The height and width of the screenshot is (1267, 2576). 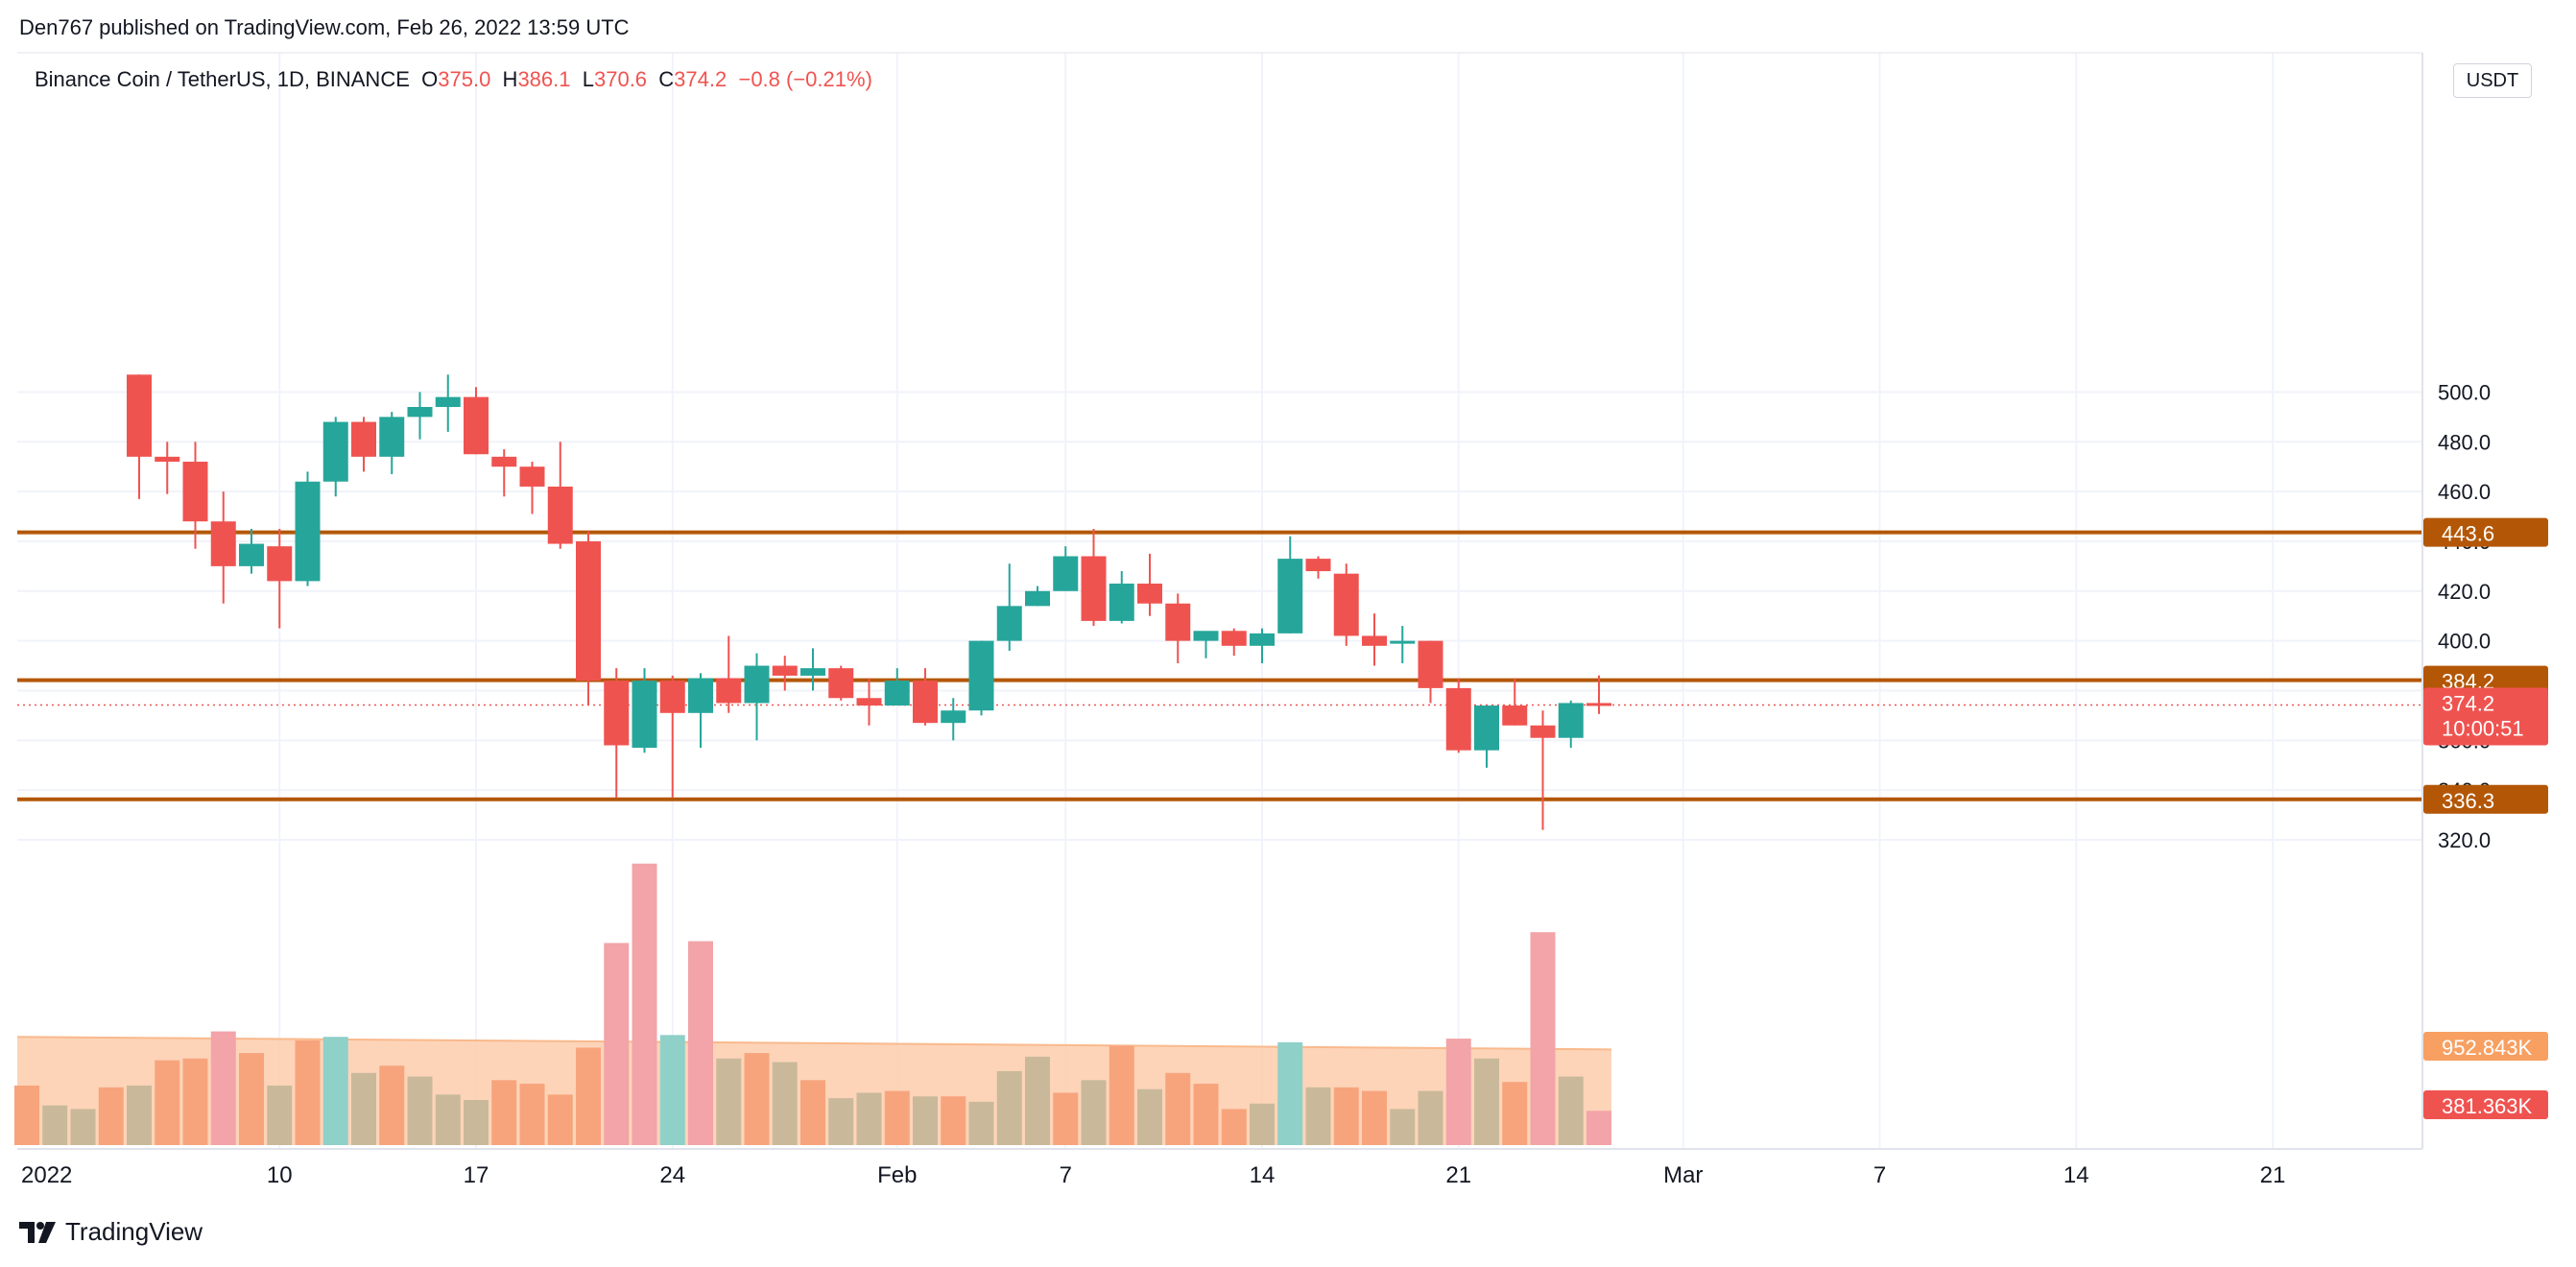 What do you see at coordinates (2464, 642) in the screenshot?
I see `price-tick-label: 400.0` at bounding box center [2464, 642].